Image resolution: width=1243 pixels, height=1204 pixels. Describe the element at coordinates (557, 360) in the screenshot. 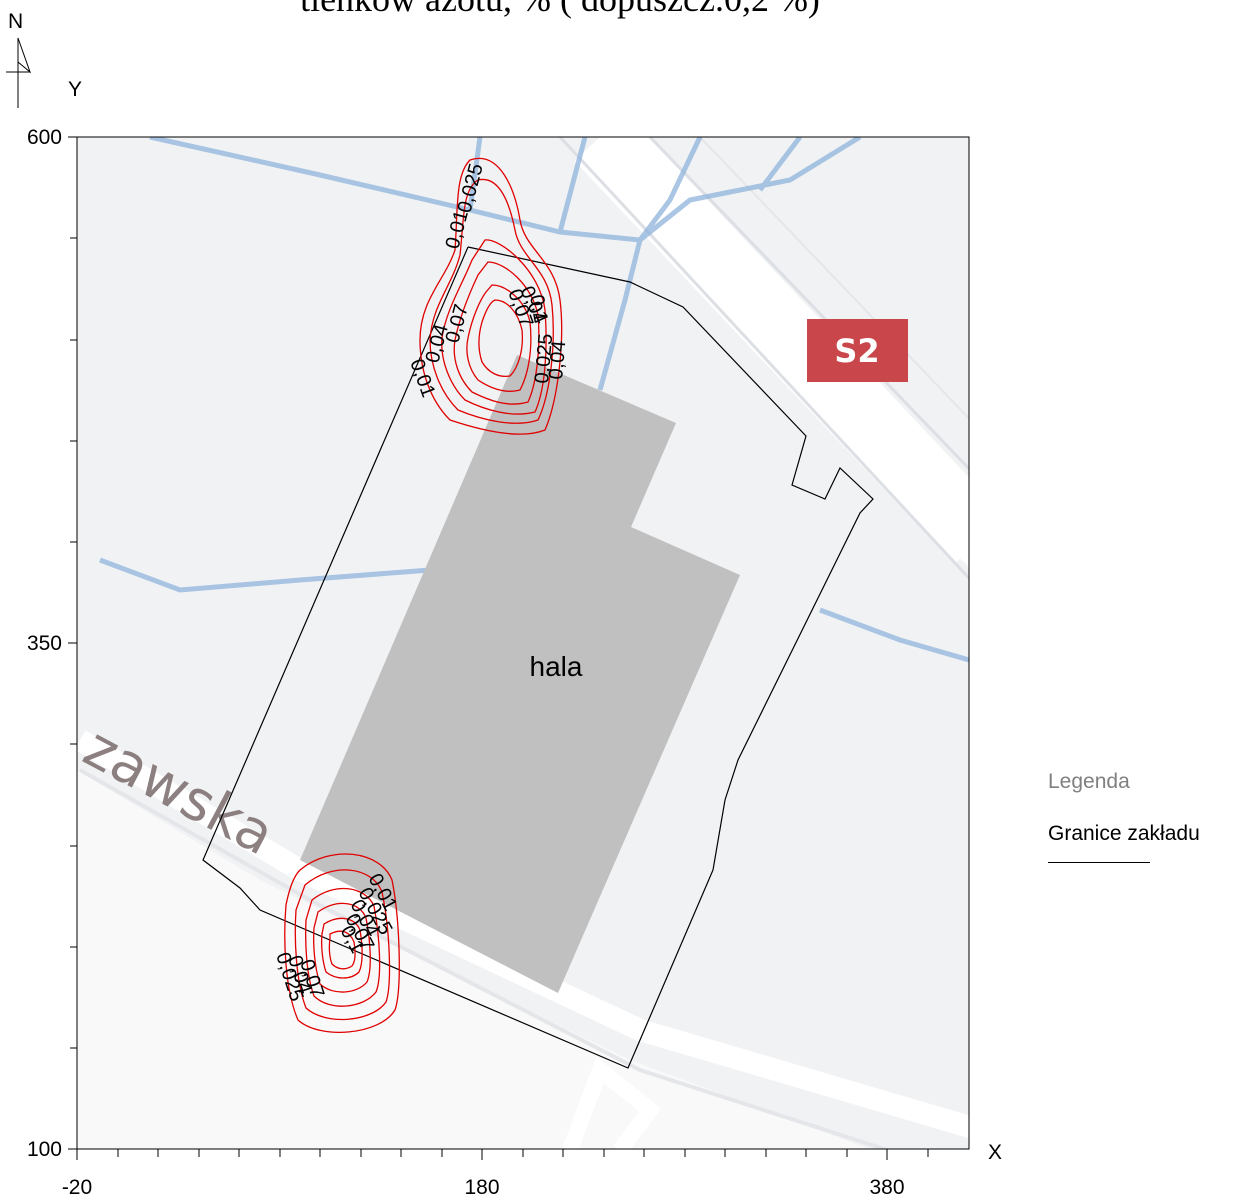

I see `contour-label: 0,04` at that location.